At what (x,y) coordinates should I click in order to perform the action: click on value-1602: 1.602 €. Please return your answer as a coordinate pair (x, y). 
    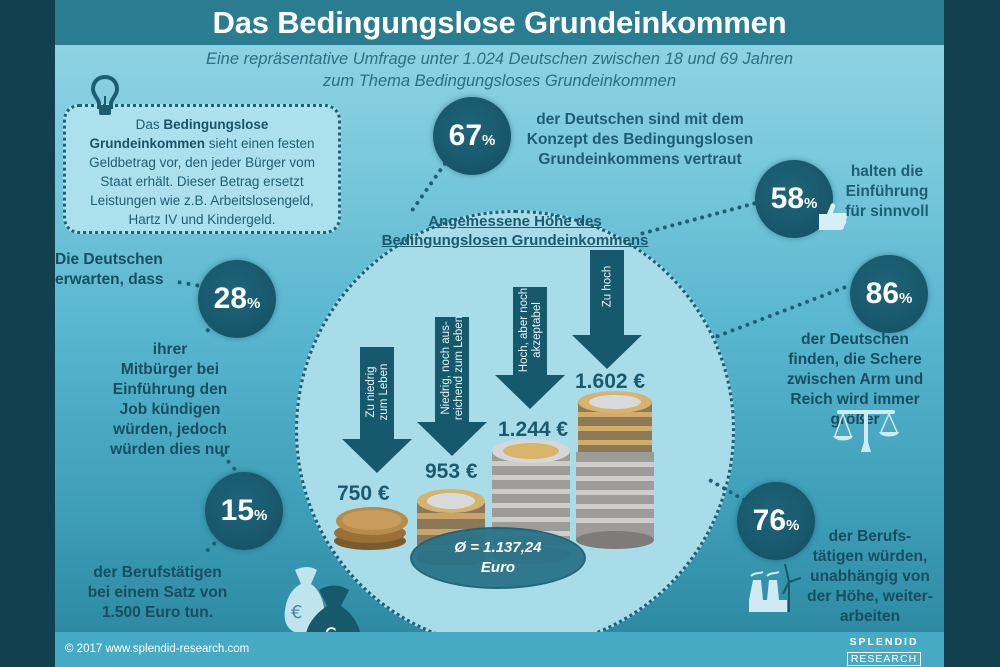
    Looking at the image, I should click on (610, 381).